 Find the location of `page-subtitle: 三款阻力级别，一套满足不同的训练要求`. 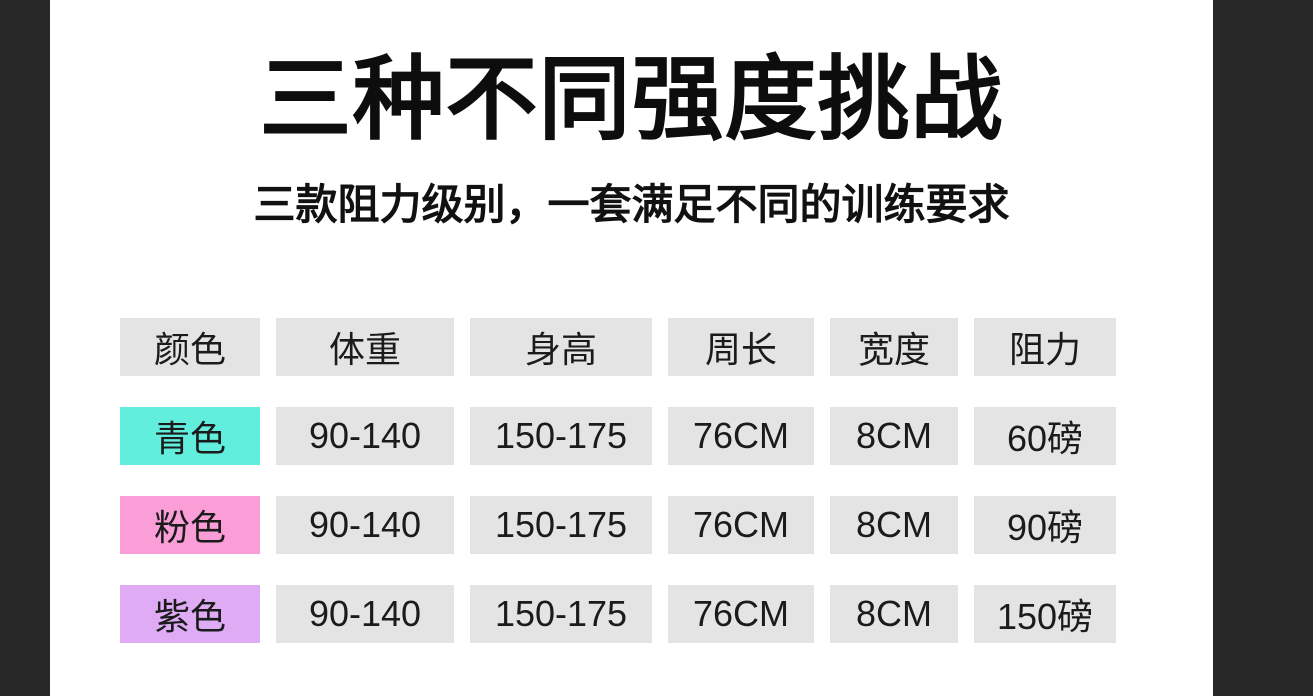

page-subtitle: 三款阻力级别，一套满足不同的训练要求 is located at coordinates (631, 204).